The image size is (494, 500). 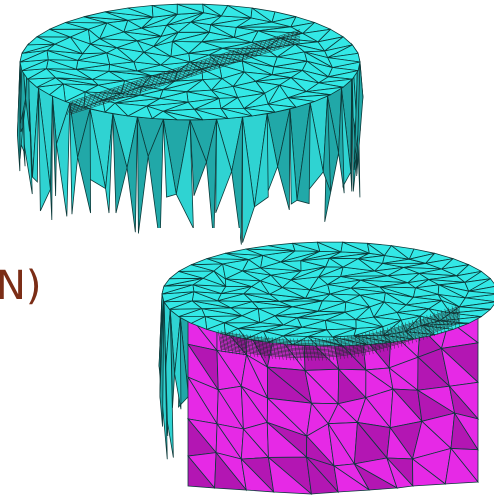 I want to click on upper-mesh-refined-band, so click(x=183, y=72).